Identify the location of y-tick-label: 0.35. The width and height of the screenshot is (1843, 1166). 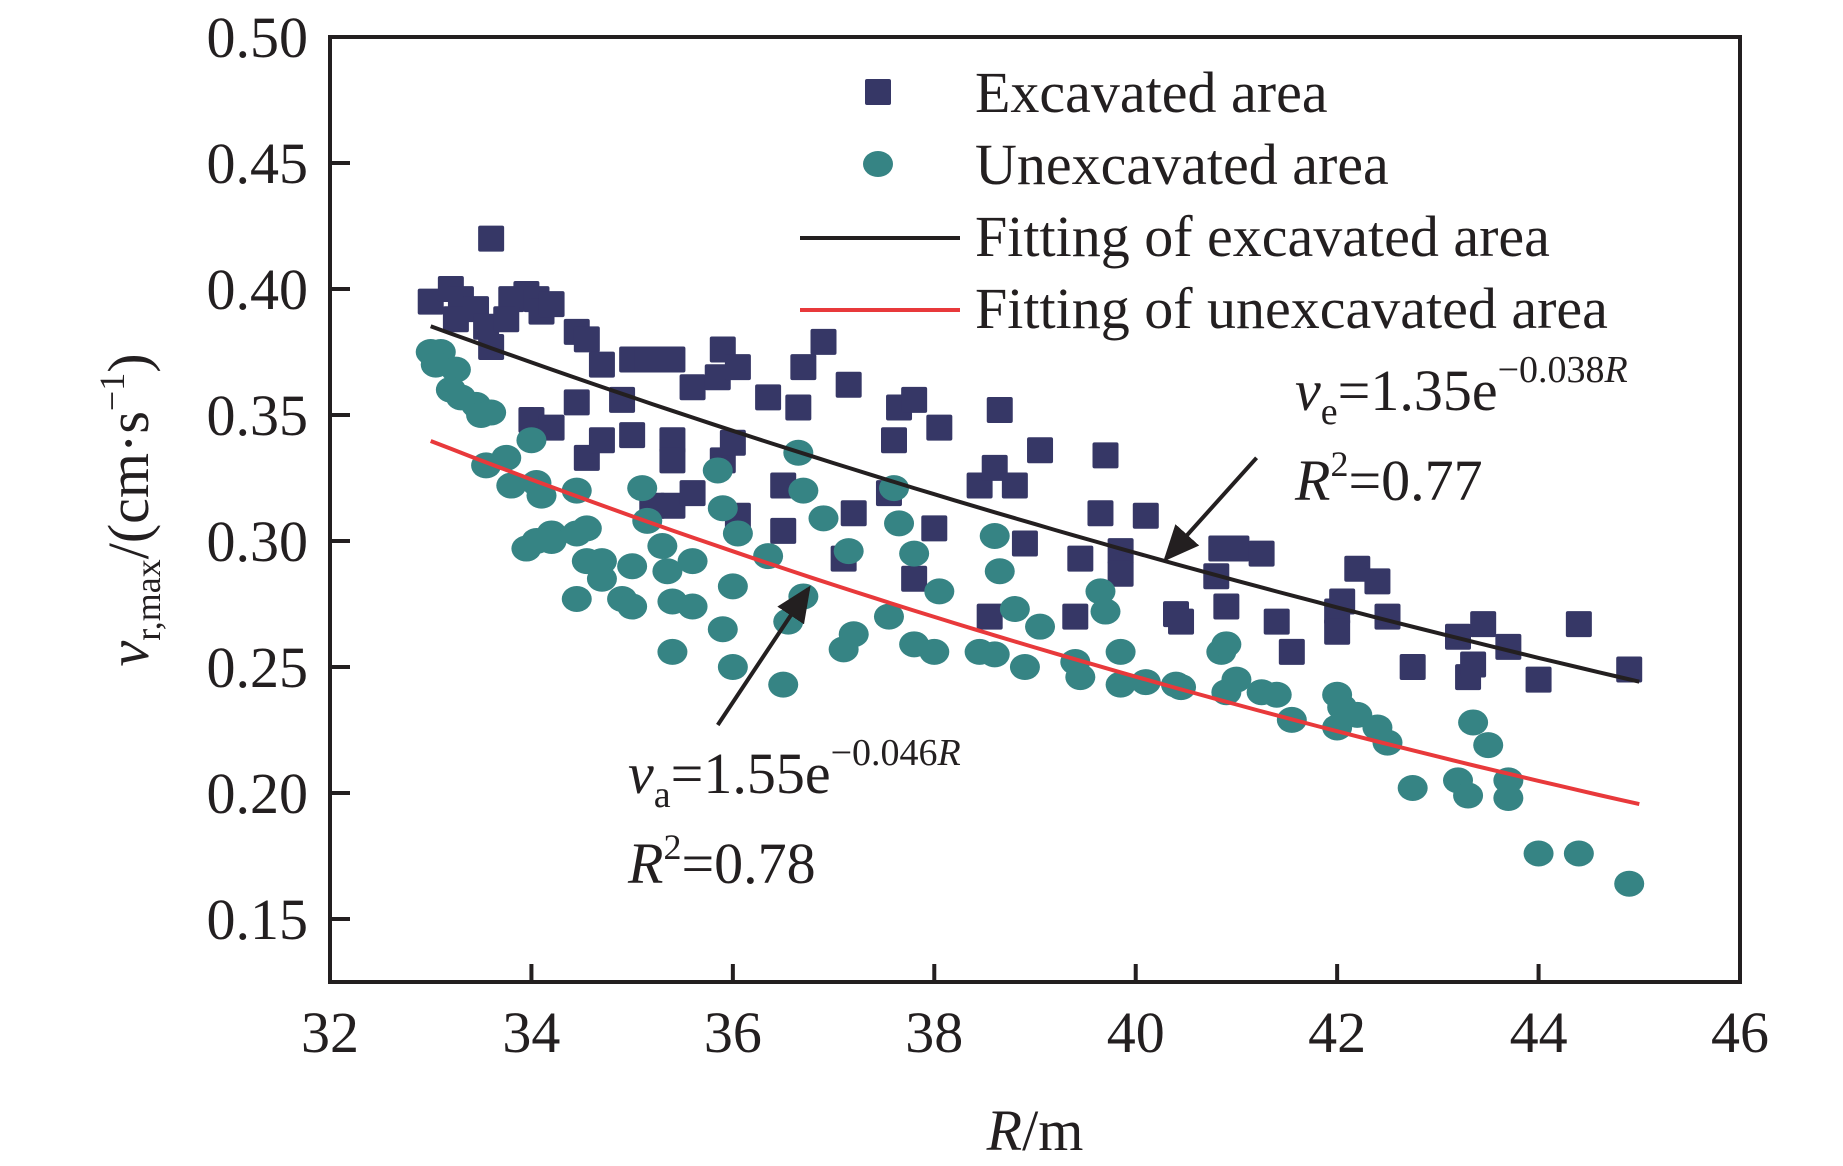
(258, 415).